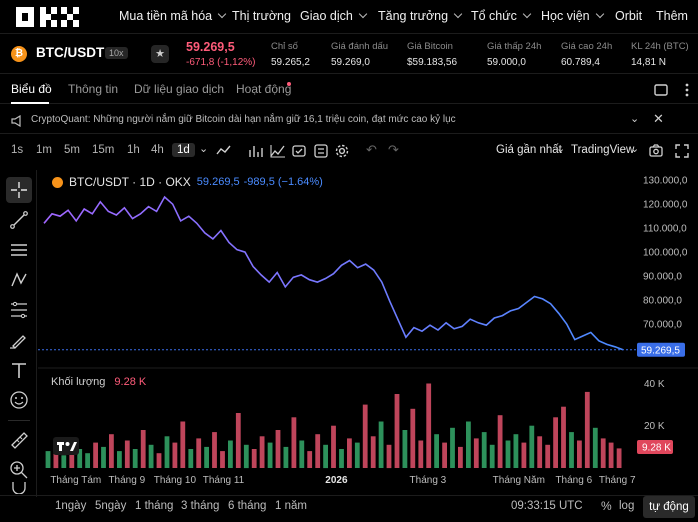 The width and height of the screenshot is (698, 522). I want to click on undo-icon: ↶, so click(371, 149).